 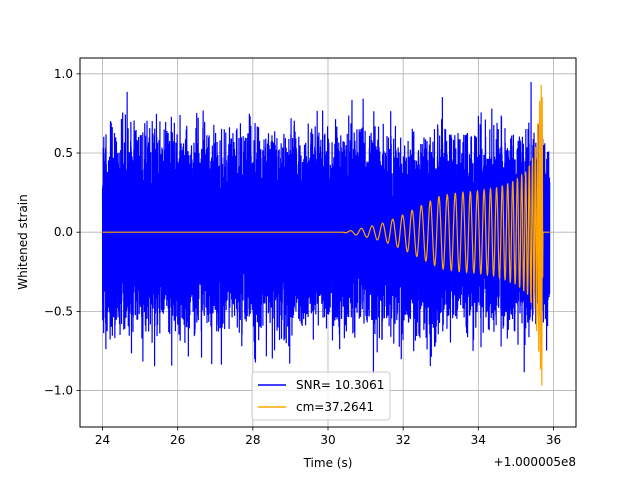 I want to click on y-tick-label: 1.0, so click(x=63, y=74).